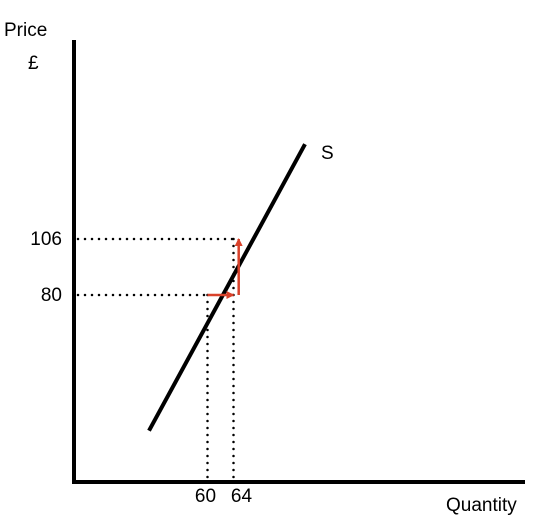 The width and height of the screenshot is (556, 524). Describe the element at coordinates (46, 239) in the screenshot. I see `y-tick-label-106: 106` at that location.